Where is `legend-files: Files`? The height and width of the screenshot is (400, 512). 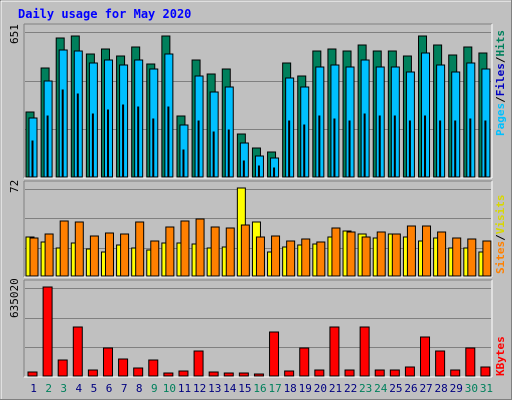
legend-files: Files is located at coordinates (500, 79).